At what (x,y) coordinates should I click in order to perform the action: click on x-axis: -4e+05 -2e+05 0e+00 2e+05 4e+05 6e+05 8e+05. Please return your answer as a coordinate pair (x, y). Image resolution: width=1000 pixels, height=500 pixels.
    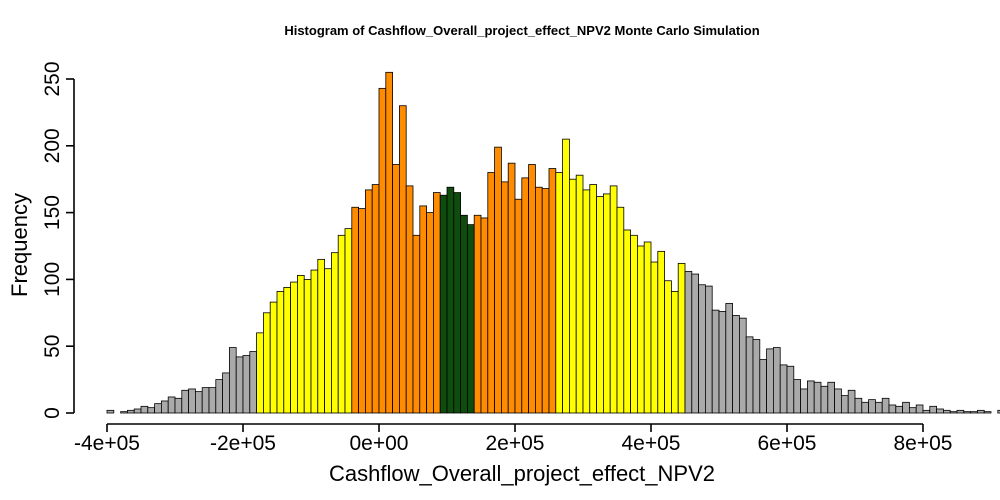
    Looking at the image, I should click on (513, 439).